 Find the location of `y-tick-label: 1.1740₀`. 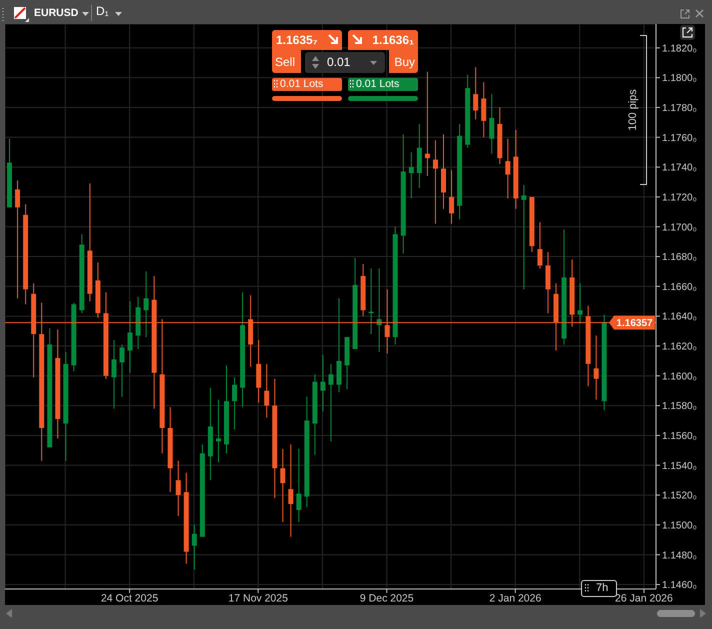

y-tick-label: 1.1740₀ is located at coordinates (679, 168).